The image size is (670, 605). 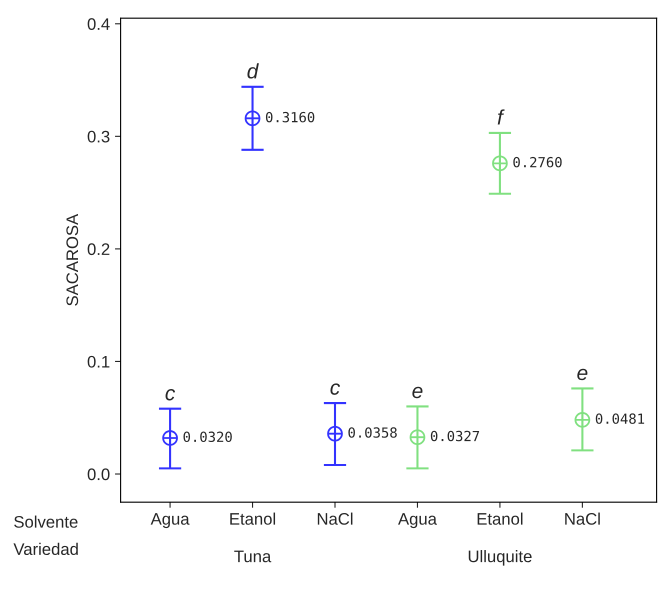 I want to click on y-axis-title: SACAROSA, so click(x=72, y=260).